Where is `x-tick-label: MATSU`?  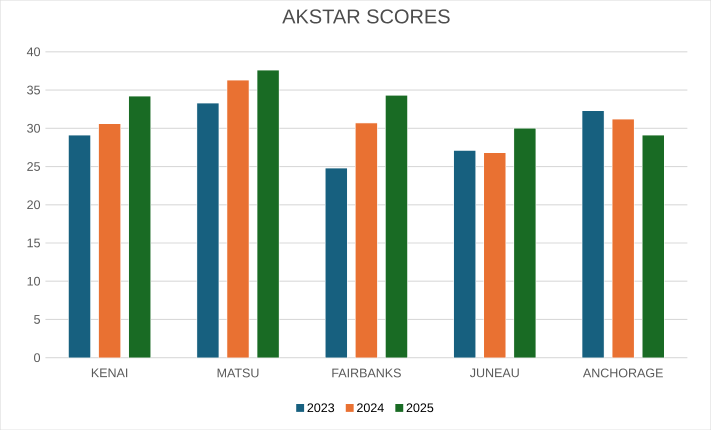
x-tick-label: MATSU is located at coordinates (238, 373).